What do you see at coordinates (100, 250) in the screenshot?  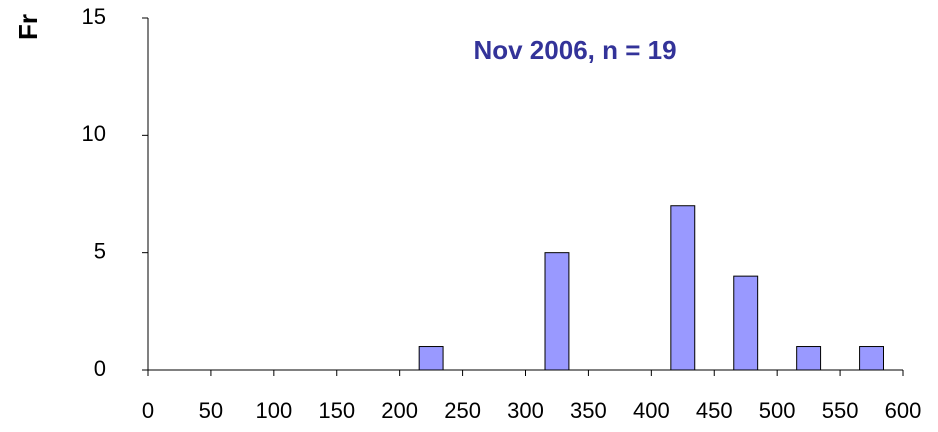 I see `y-tick-label: 5` at bounding box center [100, 250].